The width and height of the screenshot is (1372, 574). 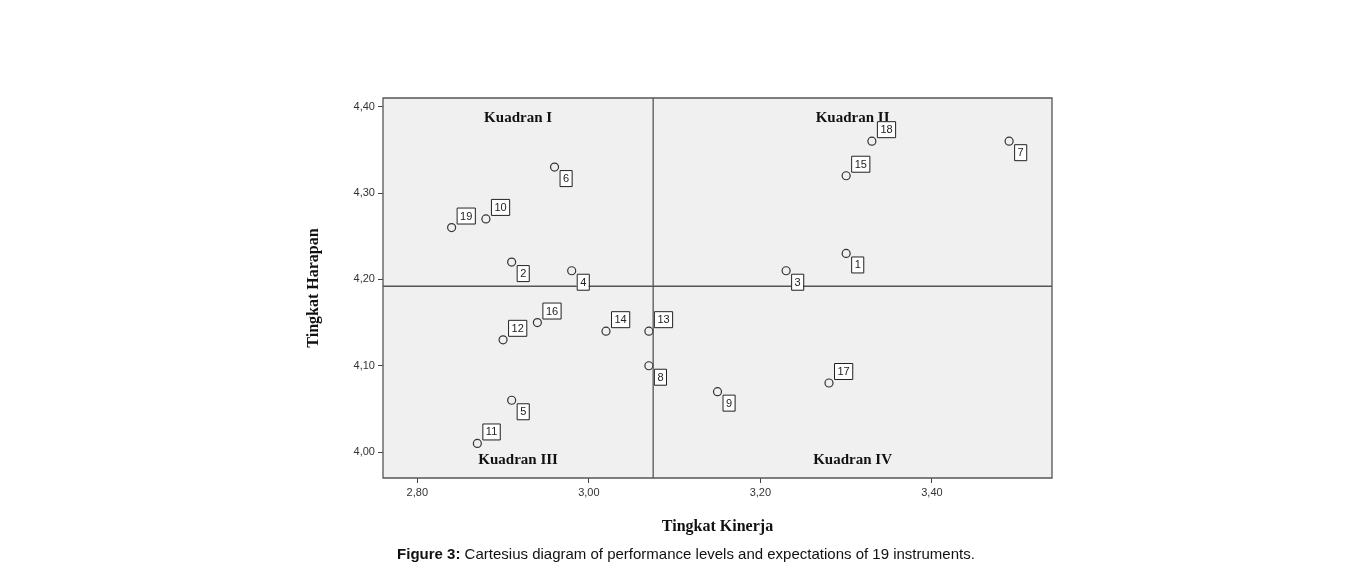 I want to click on x-axis-title: Tingkat Kinerja, so click(x=717, y=525).